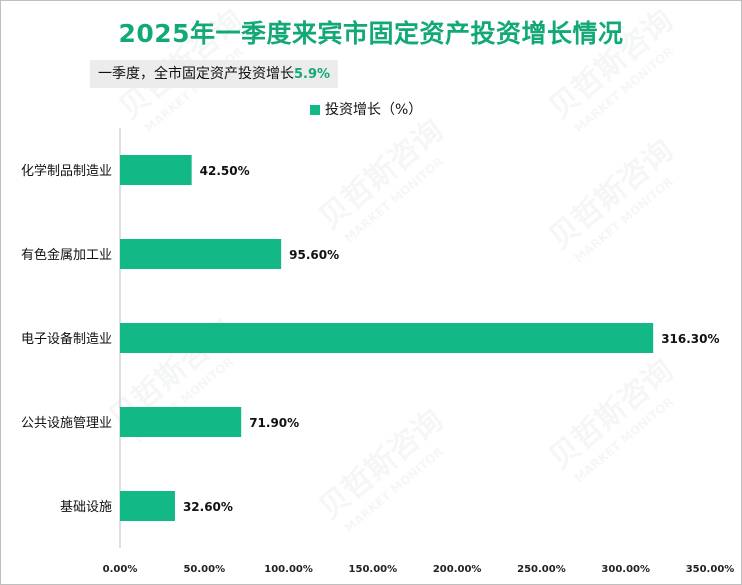 This screenshot has height=585, width=742. Describe the element at coordinates (625, 569) in the screenshot. I see `x-tick-label: 300.00%` at that location.